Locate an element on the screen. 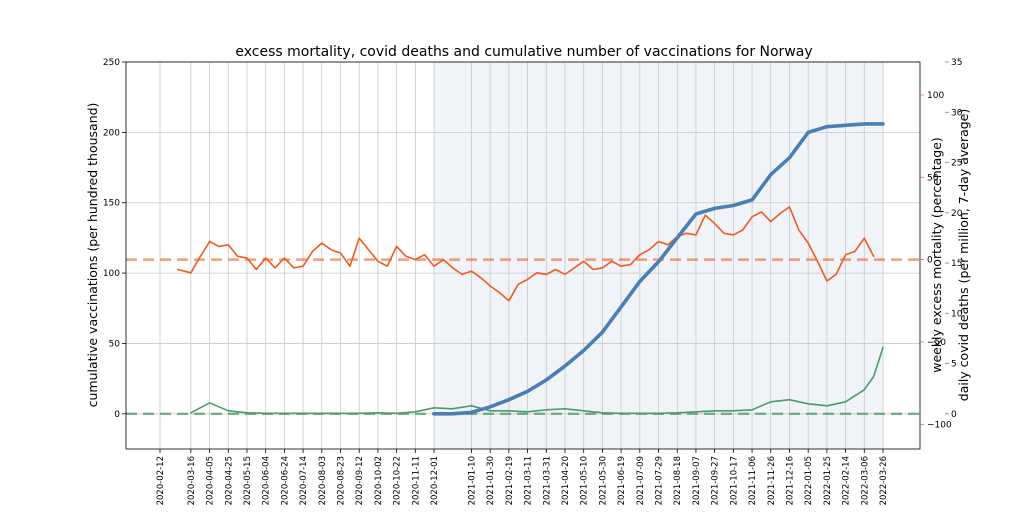 This screenshot has width=1024, height=512. x-tick-label: 2021-01-30 is located at coordinates (491, 480).